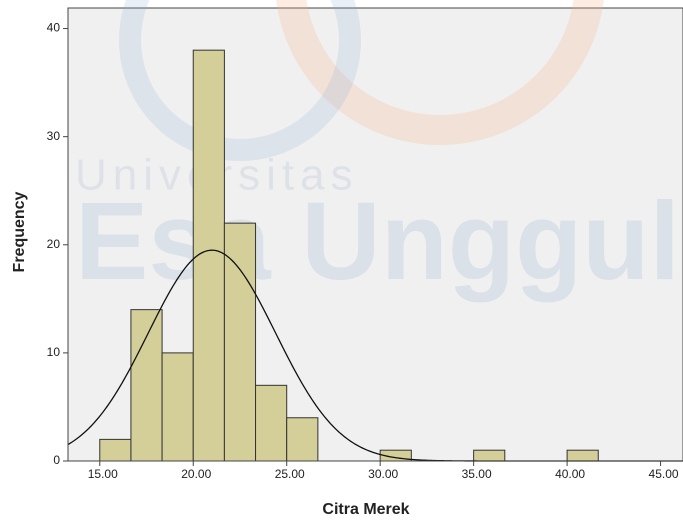 The width and height of the screenshot is (683, 527). Describe the element at coordinates (664, 474) in the screenshot. I see `x-tick-label: 45.00` at that location.